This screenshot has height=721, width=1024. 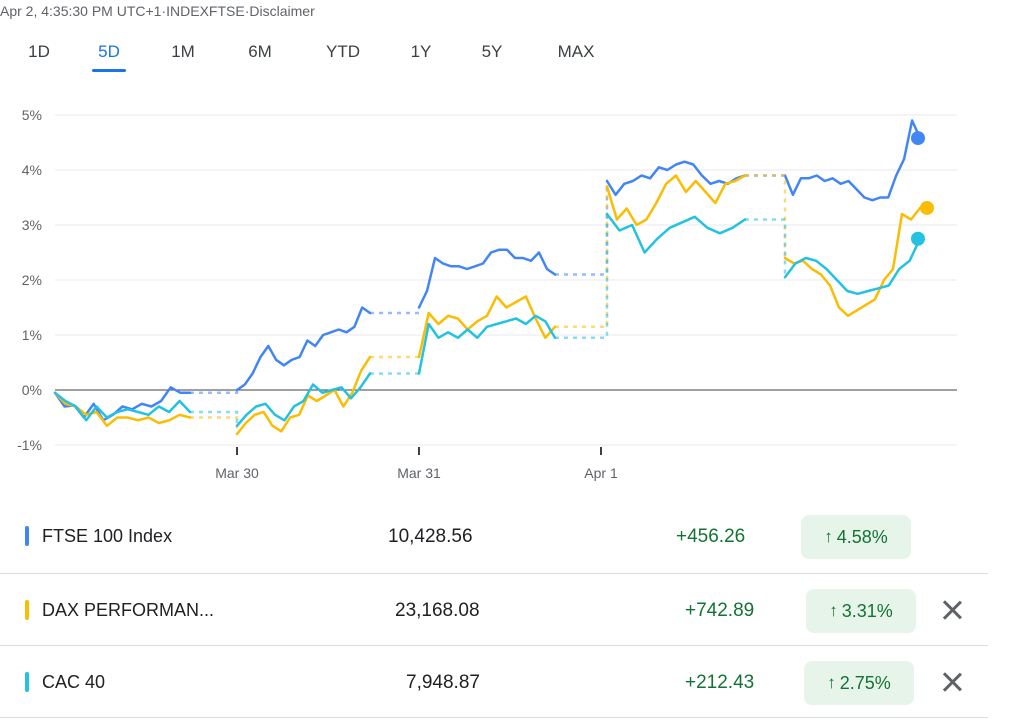 What do you see at coordinates (109, 70) in the screenshot?
I see `active-tab-indicator` at bounding box center [109, 70].